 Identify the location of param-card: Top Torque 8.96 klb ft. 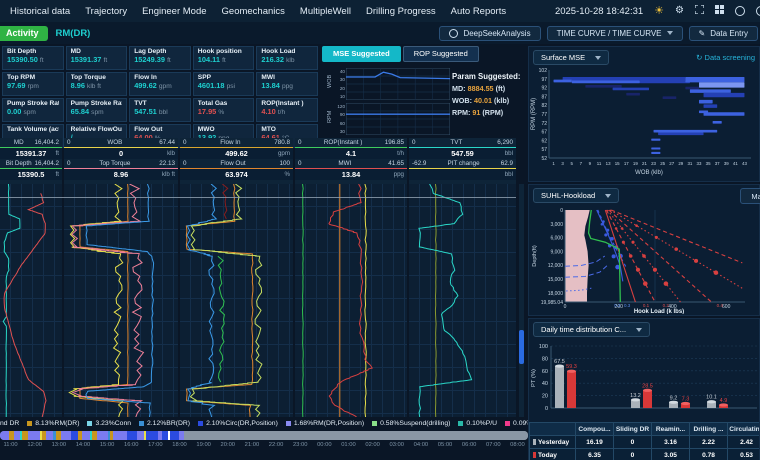
(96, 84).